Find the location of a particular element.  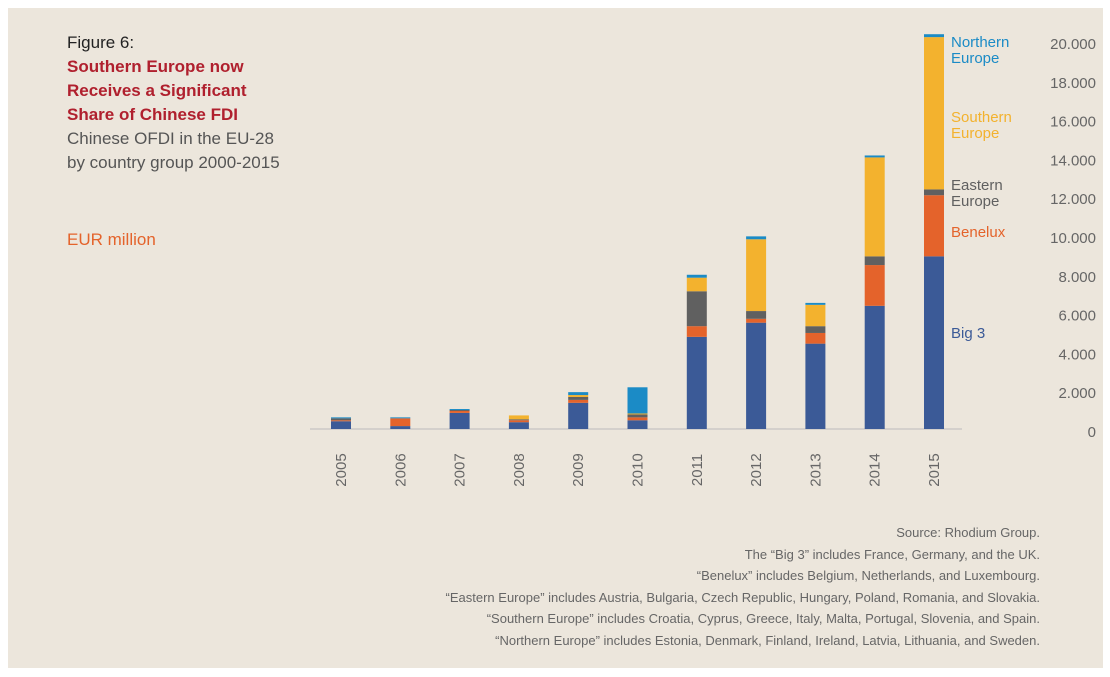

y-tick-label: 0 is located at coordinates (1092, 432).